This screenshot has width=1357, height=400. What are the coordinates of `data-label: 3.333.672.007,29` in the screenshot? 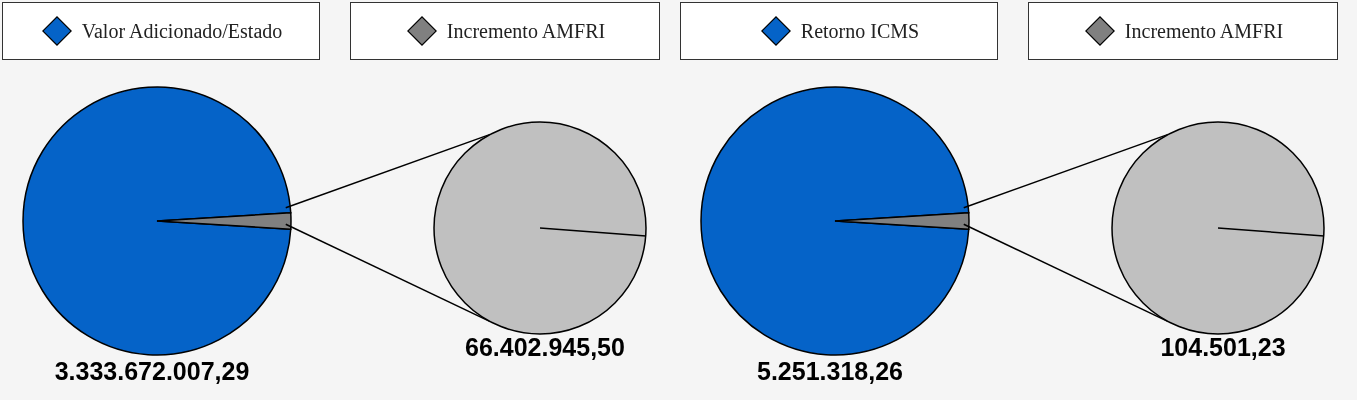 It's located at (152, 371).